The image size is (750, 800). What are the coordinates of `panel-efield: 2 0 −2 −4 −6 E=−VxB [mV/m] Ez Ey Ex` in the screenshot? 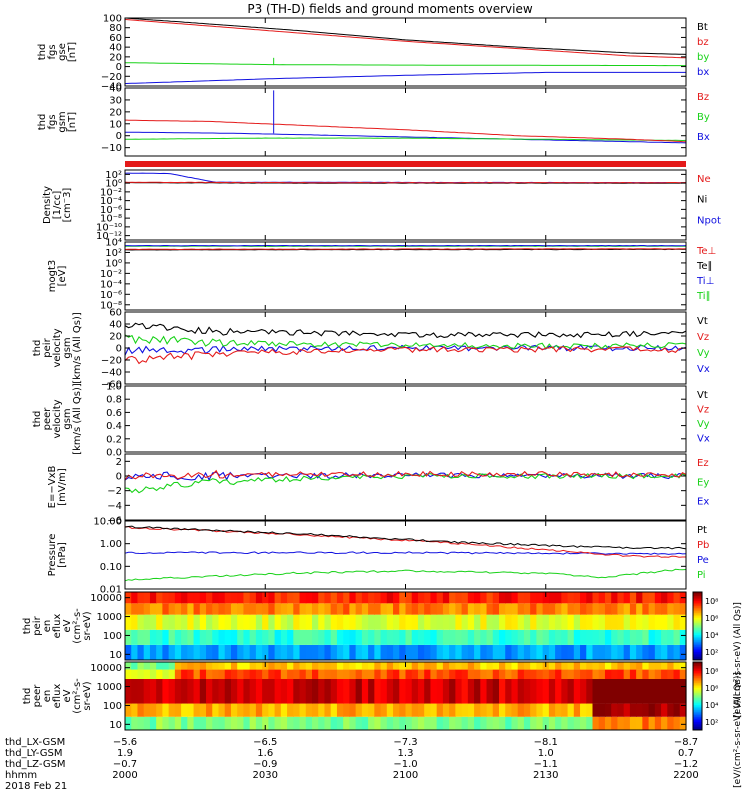 It's located at (378, 490).